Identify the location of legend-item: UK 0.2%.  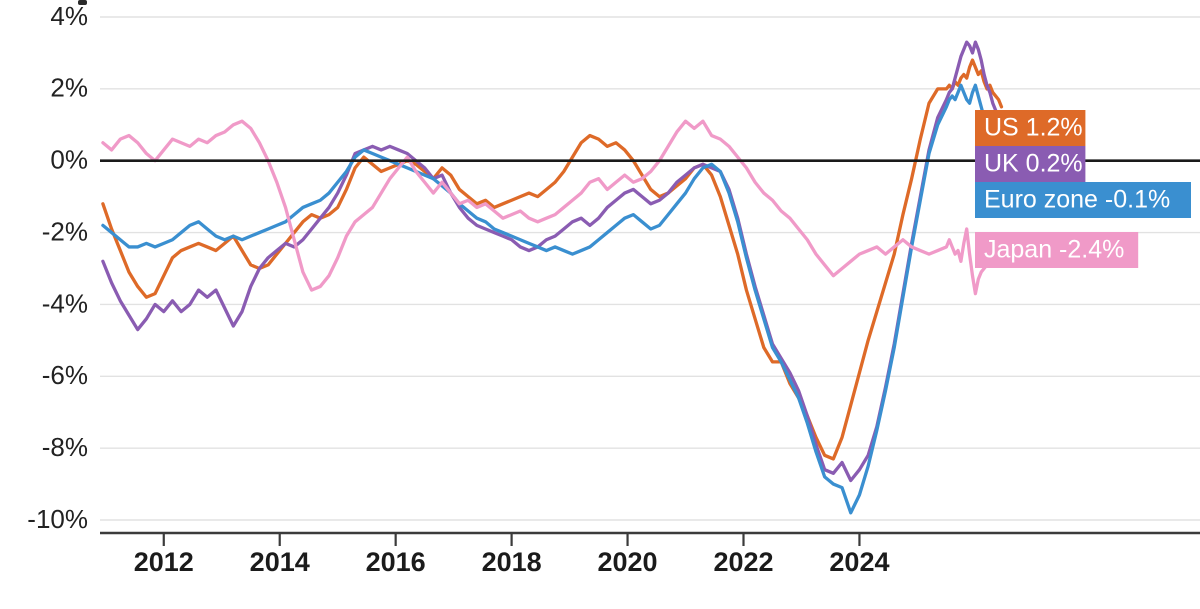
(1030, 164).